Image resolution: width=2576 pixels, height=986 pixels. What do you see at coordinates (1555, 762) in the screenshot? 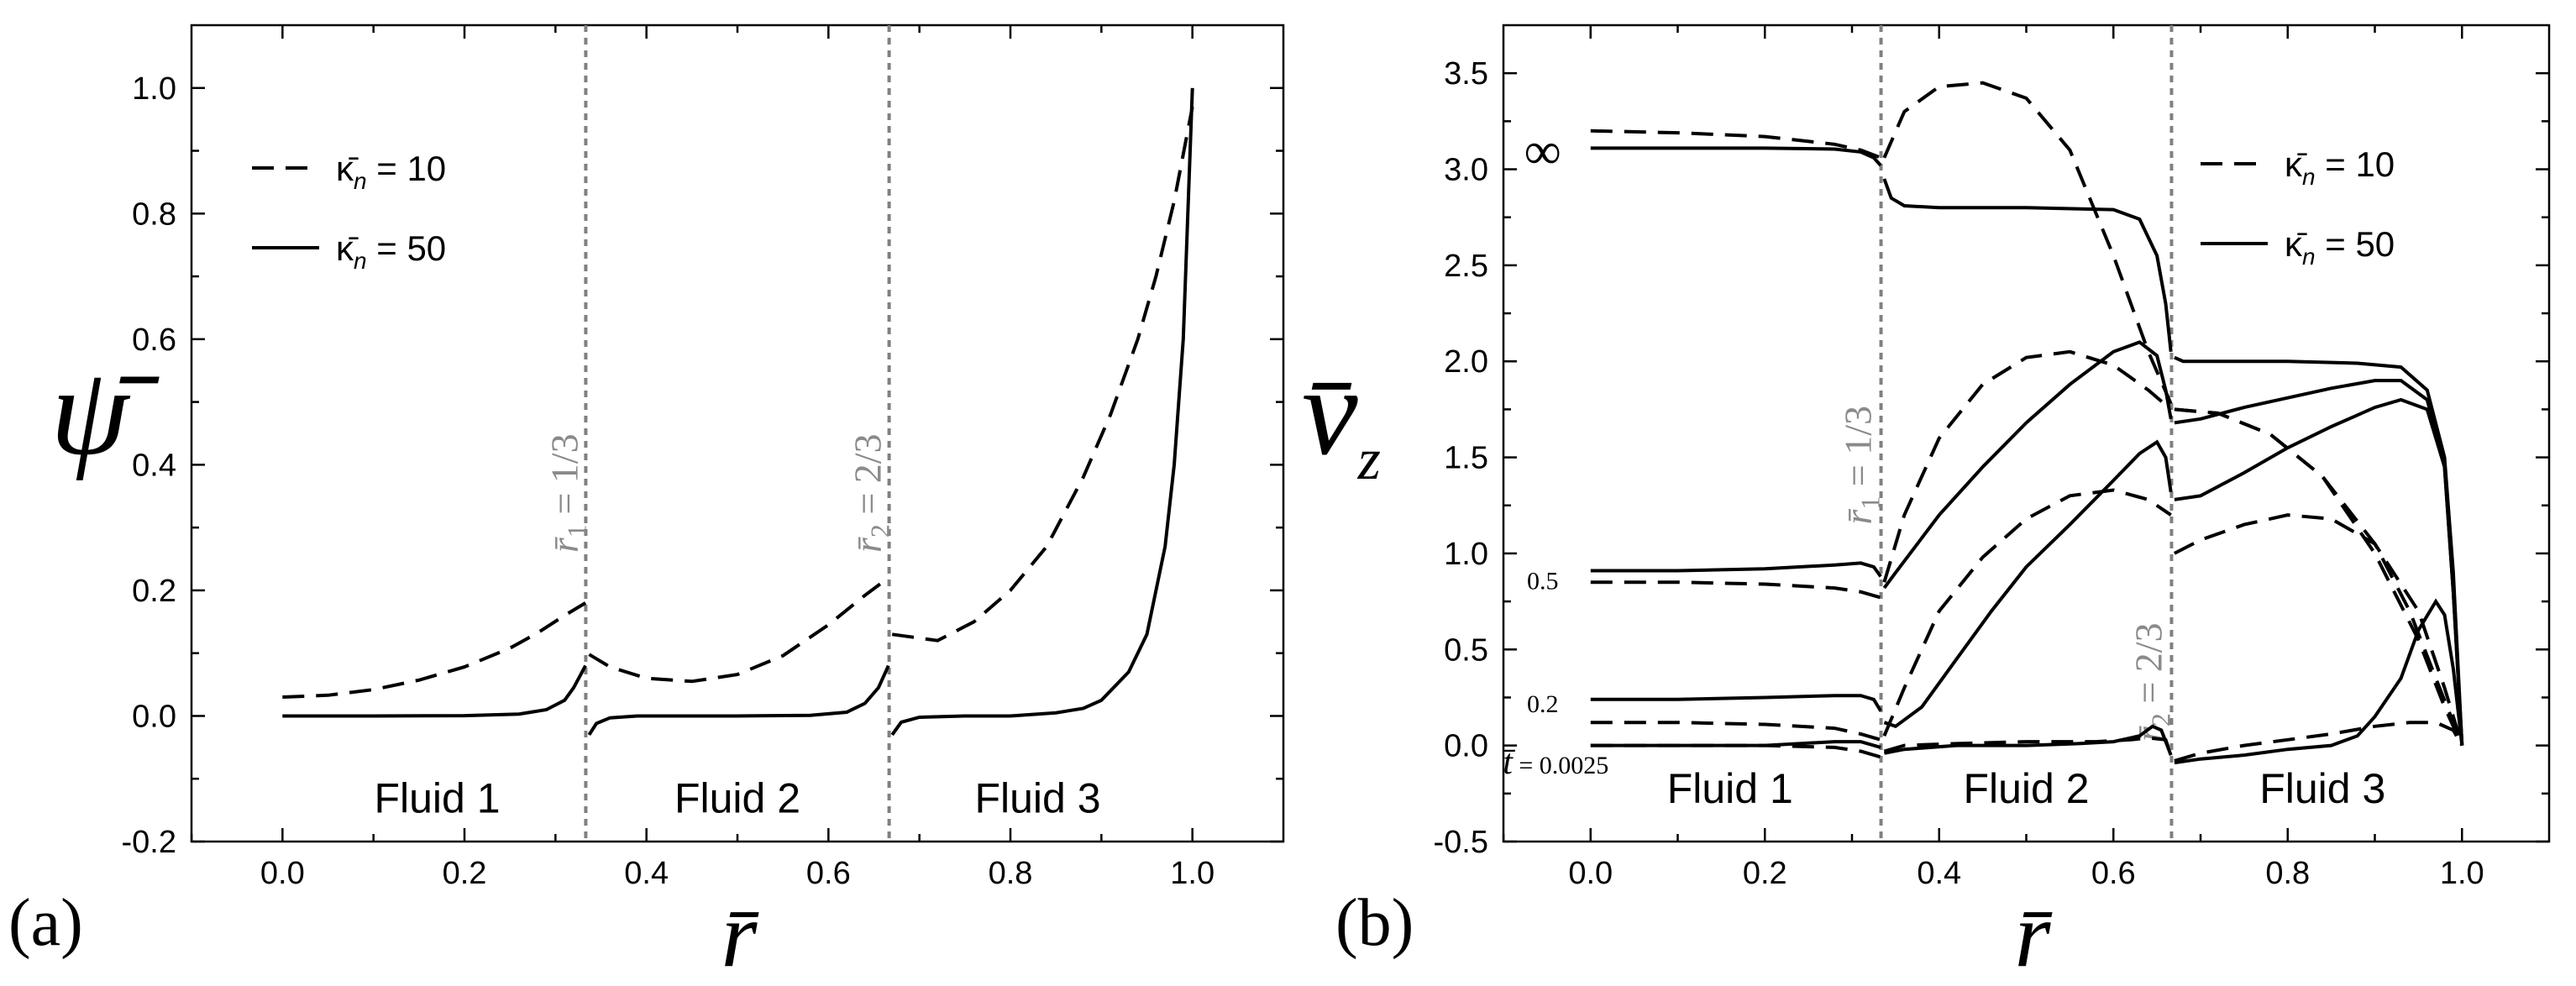
I see `time-label: t̄ = 0.0025` at bounding box center [1555, 762].